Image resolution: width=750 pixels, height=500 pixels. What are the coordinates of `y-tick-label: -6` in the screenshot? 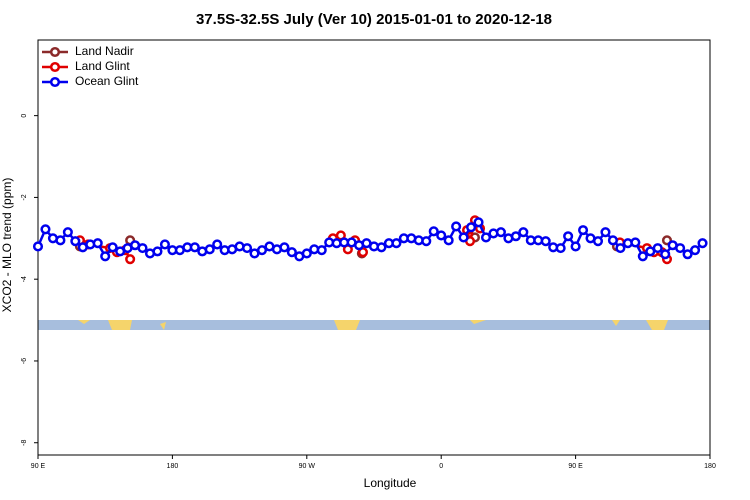 It's located at (24, 361).